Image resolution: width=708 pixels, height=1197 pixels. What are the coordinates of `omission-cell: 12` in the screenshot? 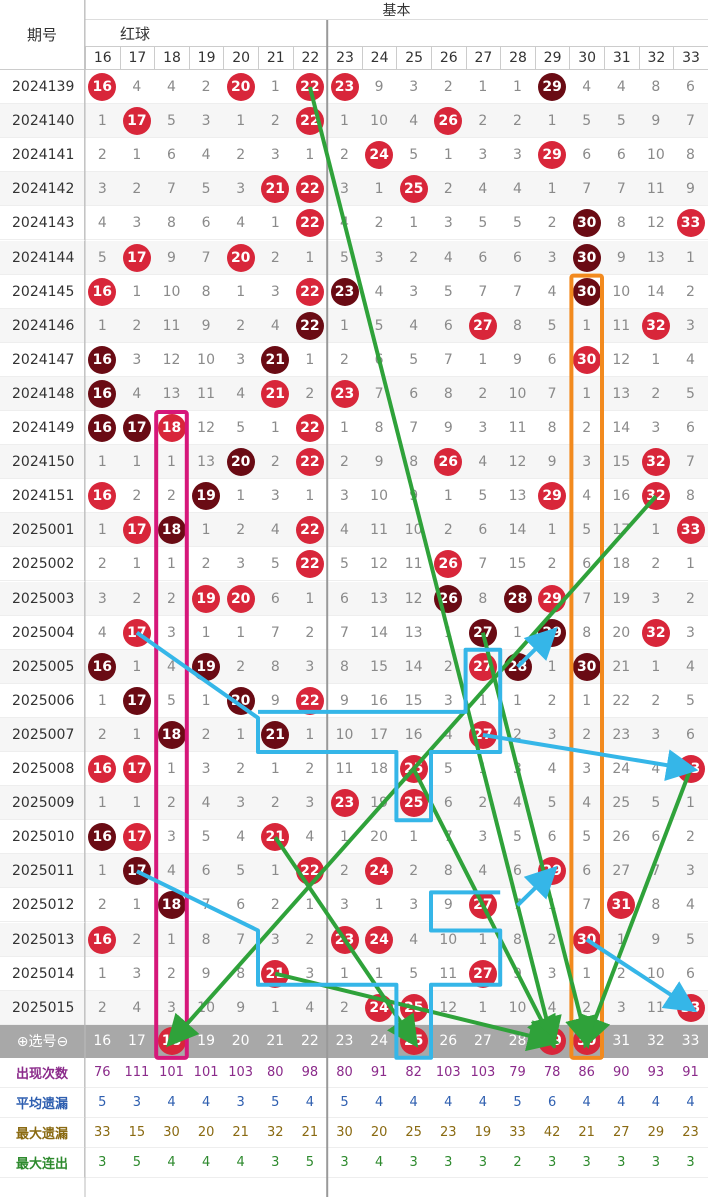 It's located at (379, 564).